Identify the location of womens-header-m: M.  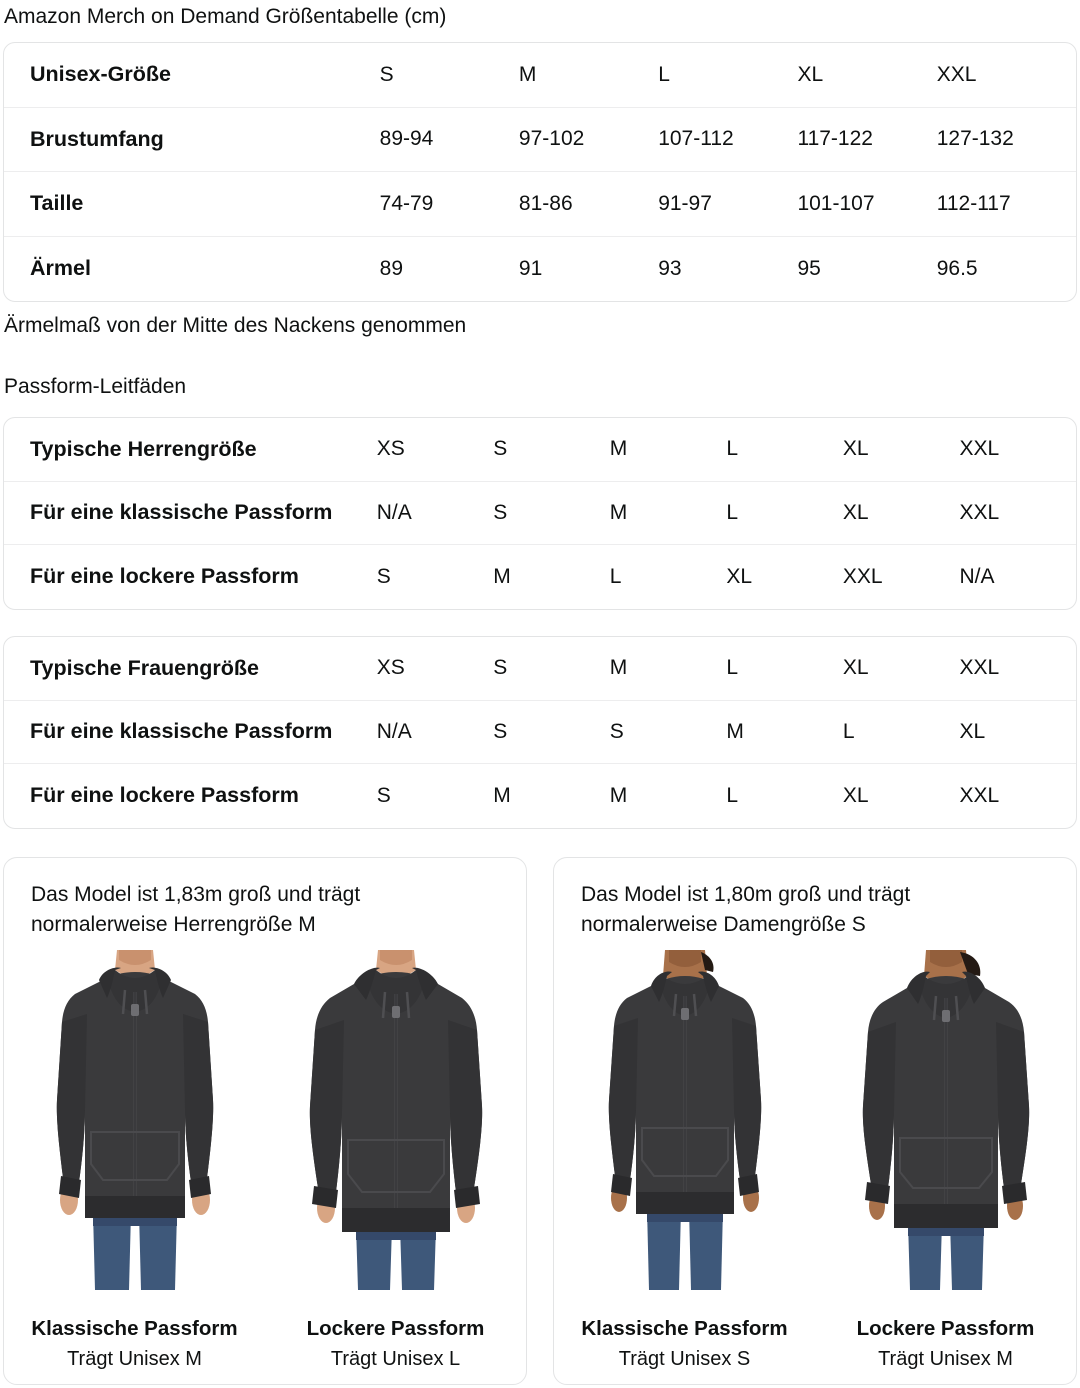
(618, 668).